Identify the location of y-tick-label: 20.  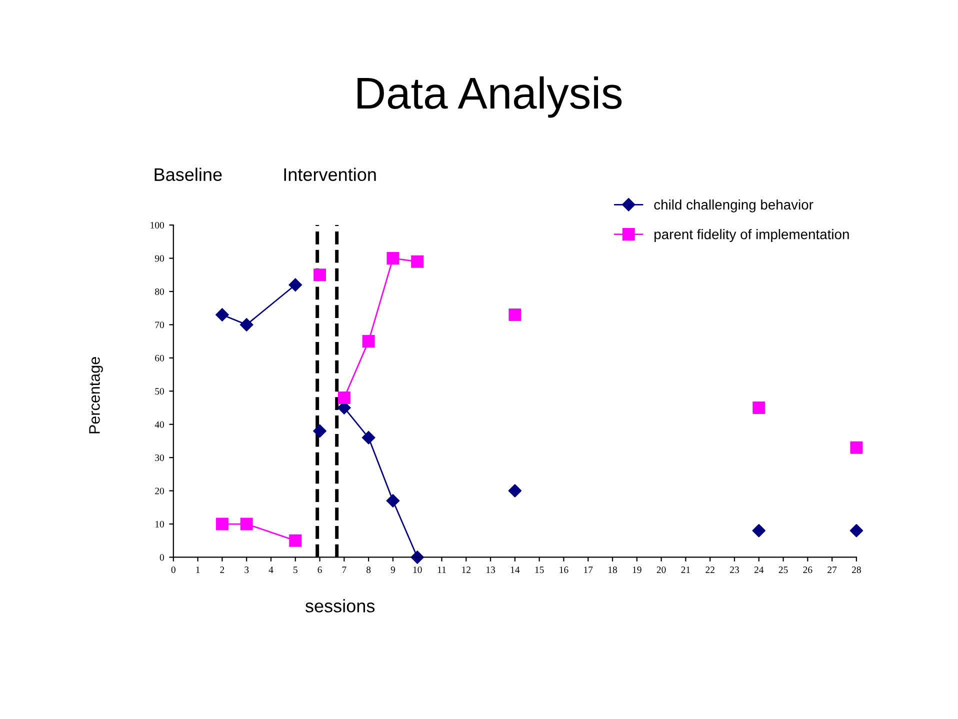
(159, 491).